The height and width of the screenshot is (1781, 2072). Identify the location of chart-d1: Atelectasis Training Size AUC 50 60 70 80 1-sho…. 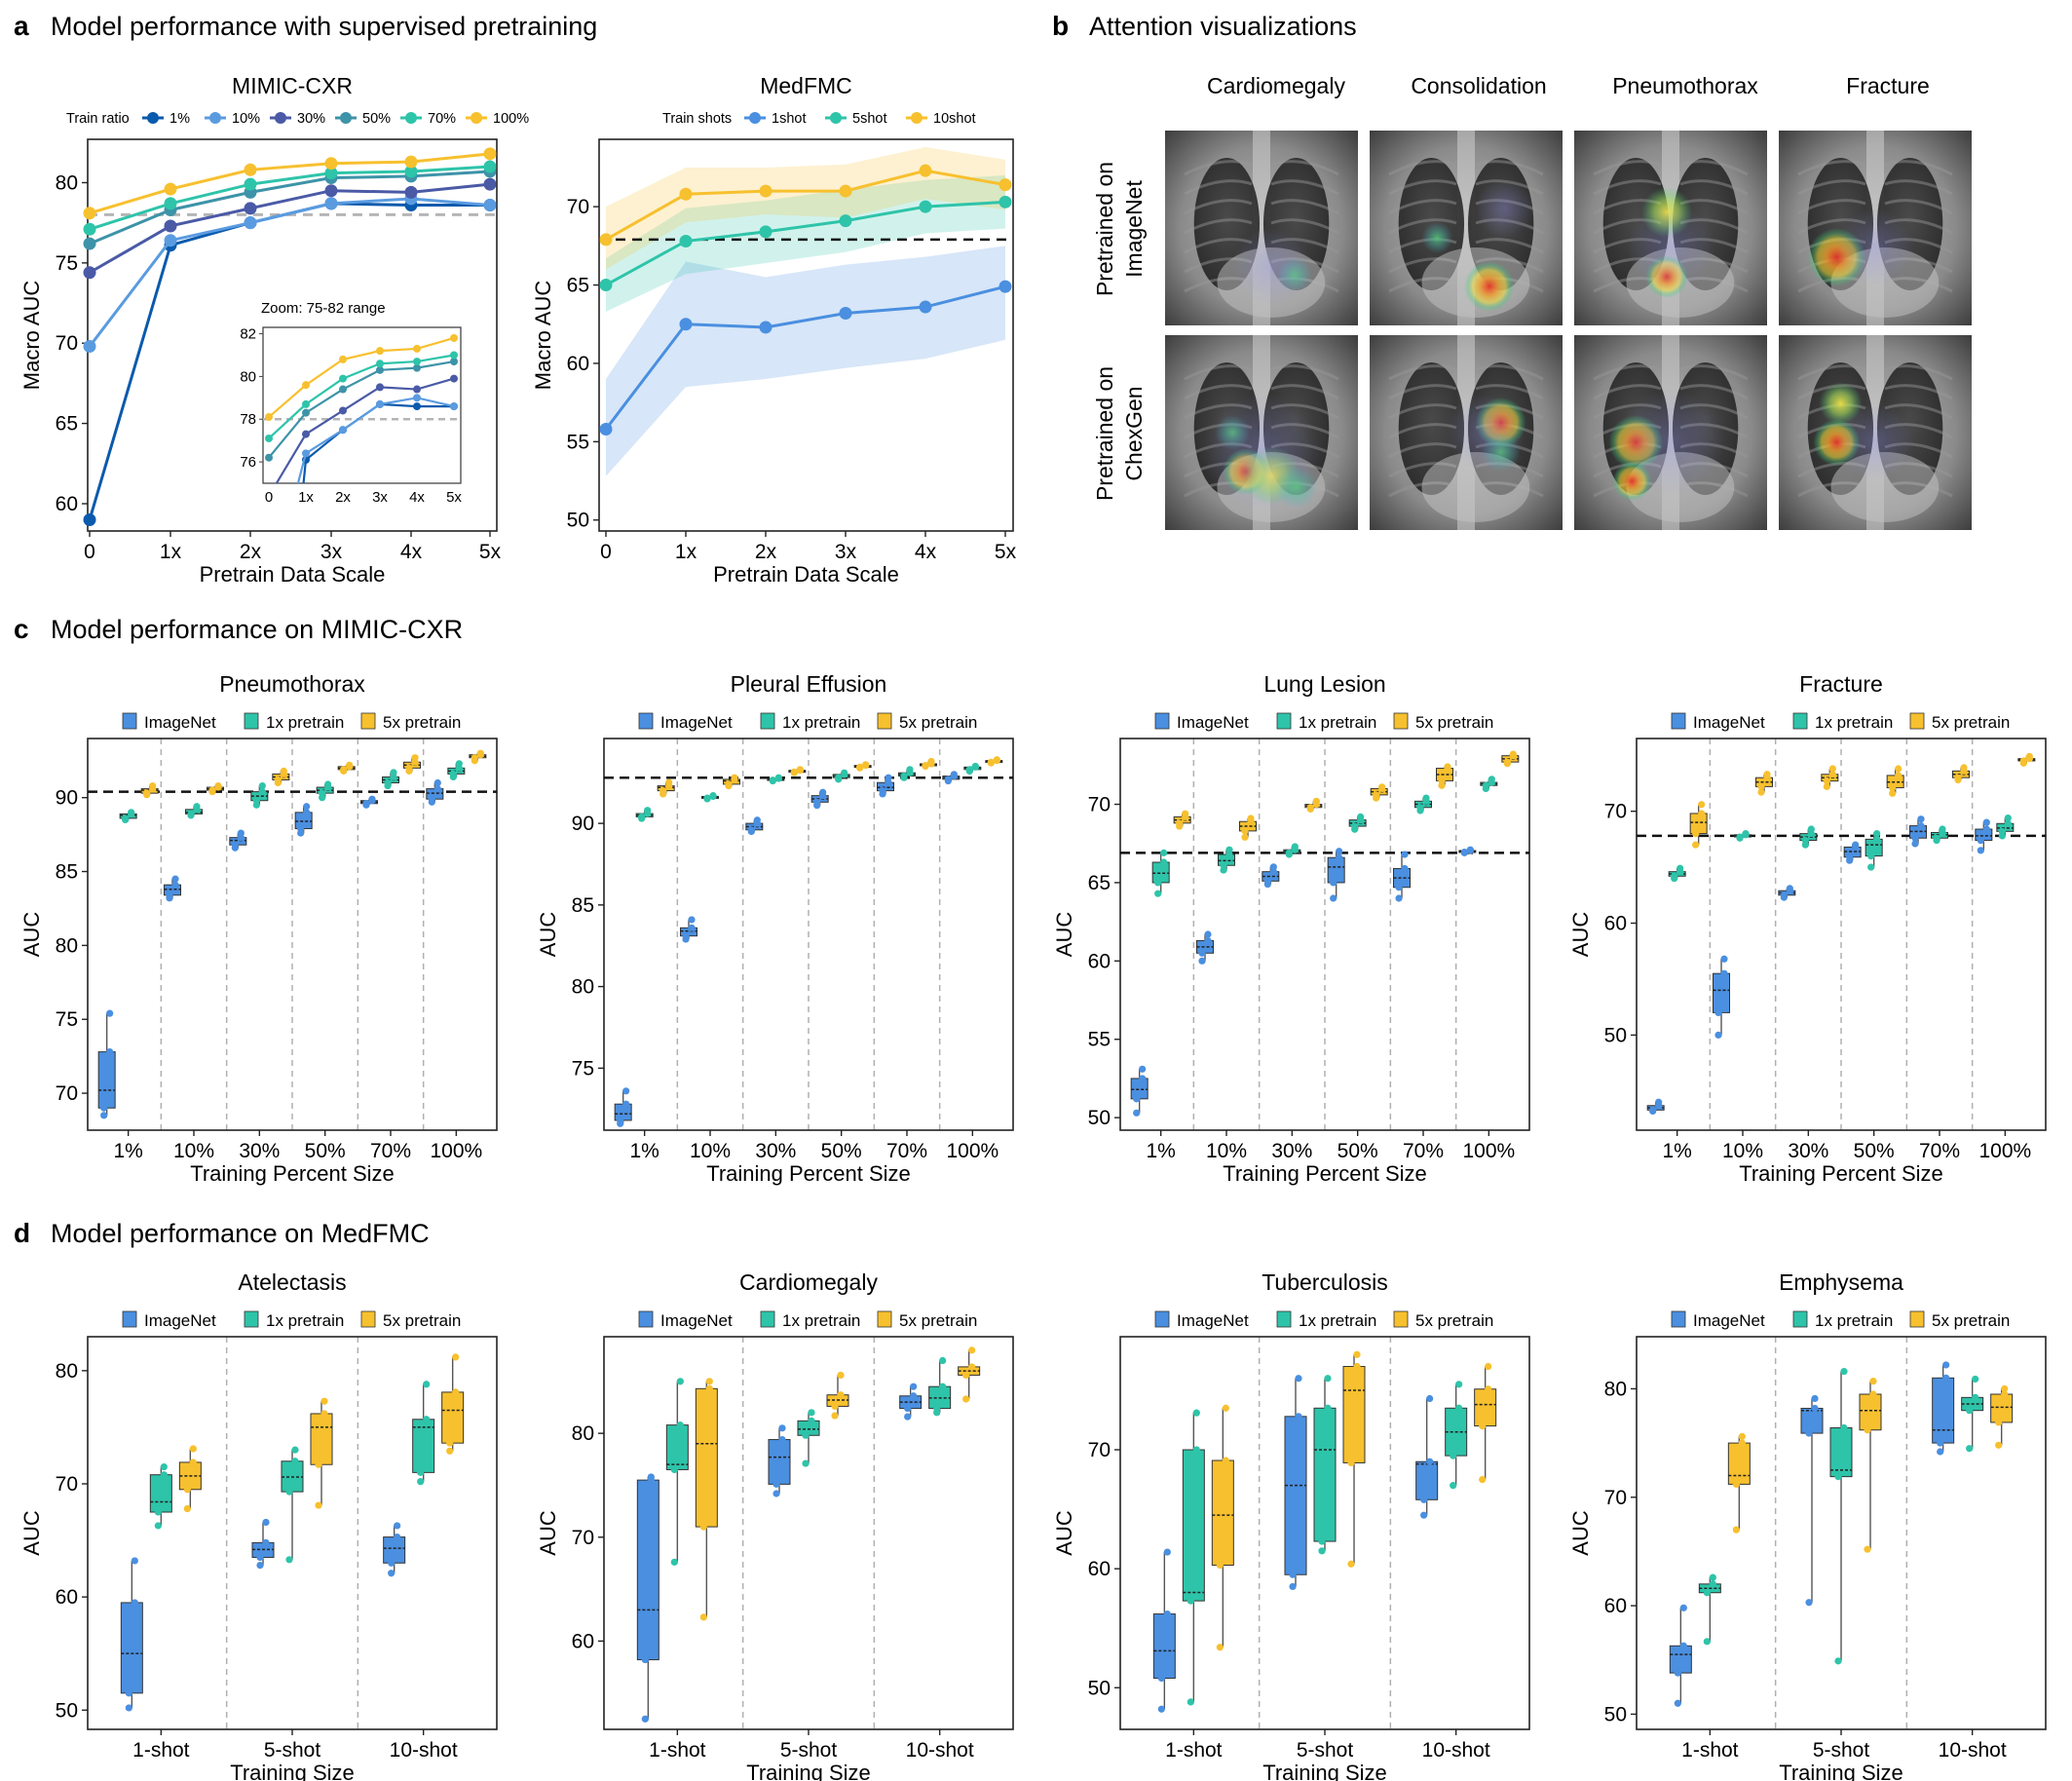
(259, 1525).